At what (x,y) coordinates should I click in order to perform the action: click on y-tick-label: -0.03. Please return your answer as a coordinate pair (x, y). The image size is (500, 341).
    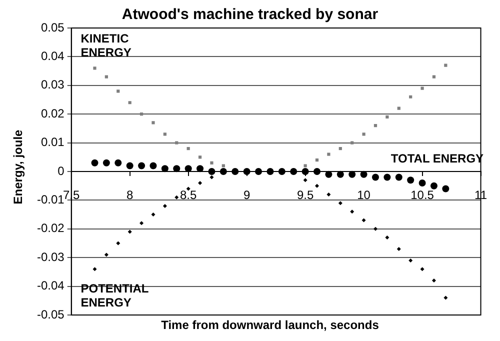
    Looking at the image, I should click on (50, 257).